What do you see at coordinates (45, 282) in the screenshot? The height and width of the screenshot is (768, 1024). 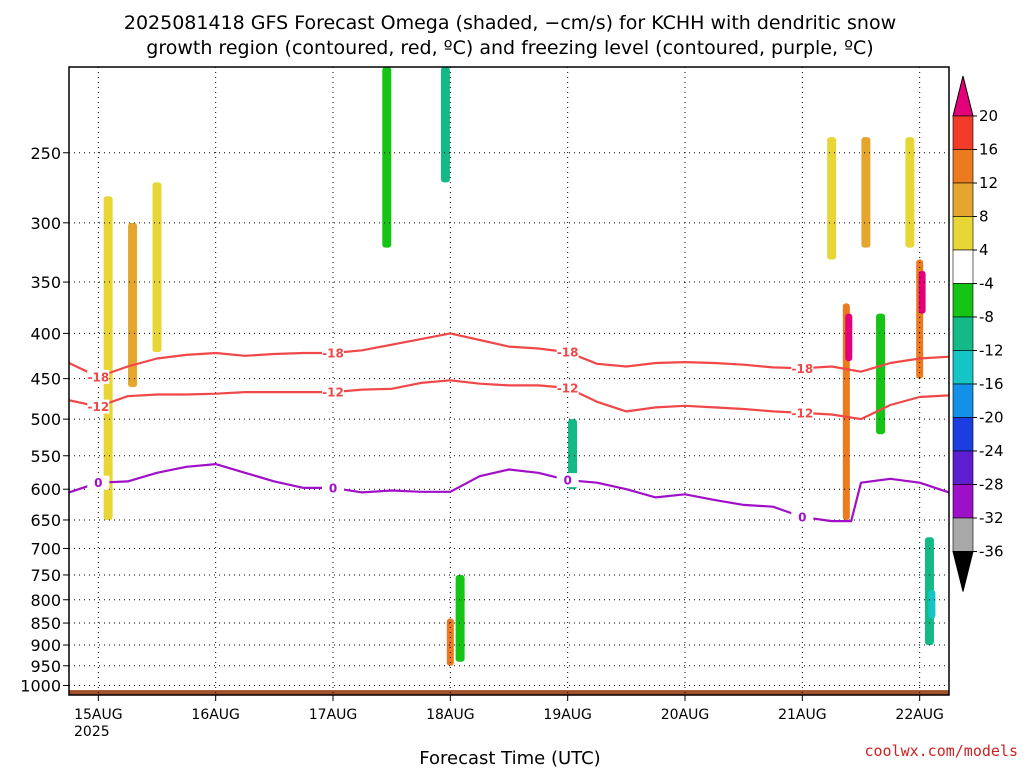 I see `y-tick-label-2: 350` at bounding box center [45, 282].